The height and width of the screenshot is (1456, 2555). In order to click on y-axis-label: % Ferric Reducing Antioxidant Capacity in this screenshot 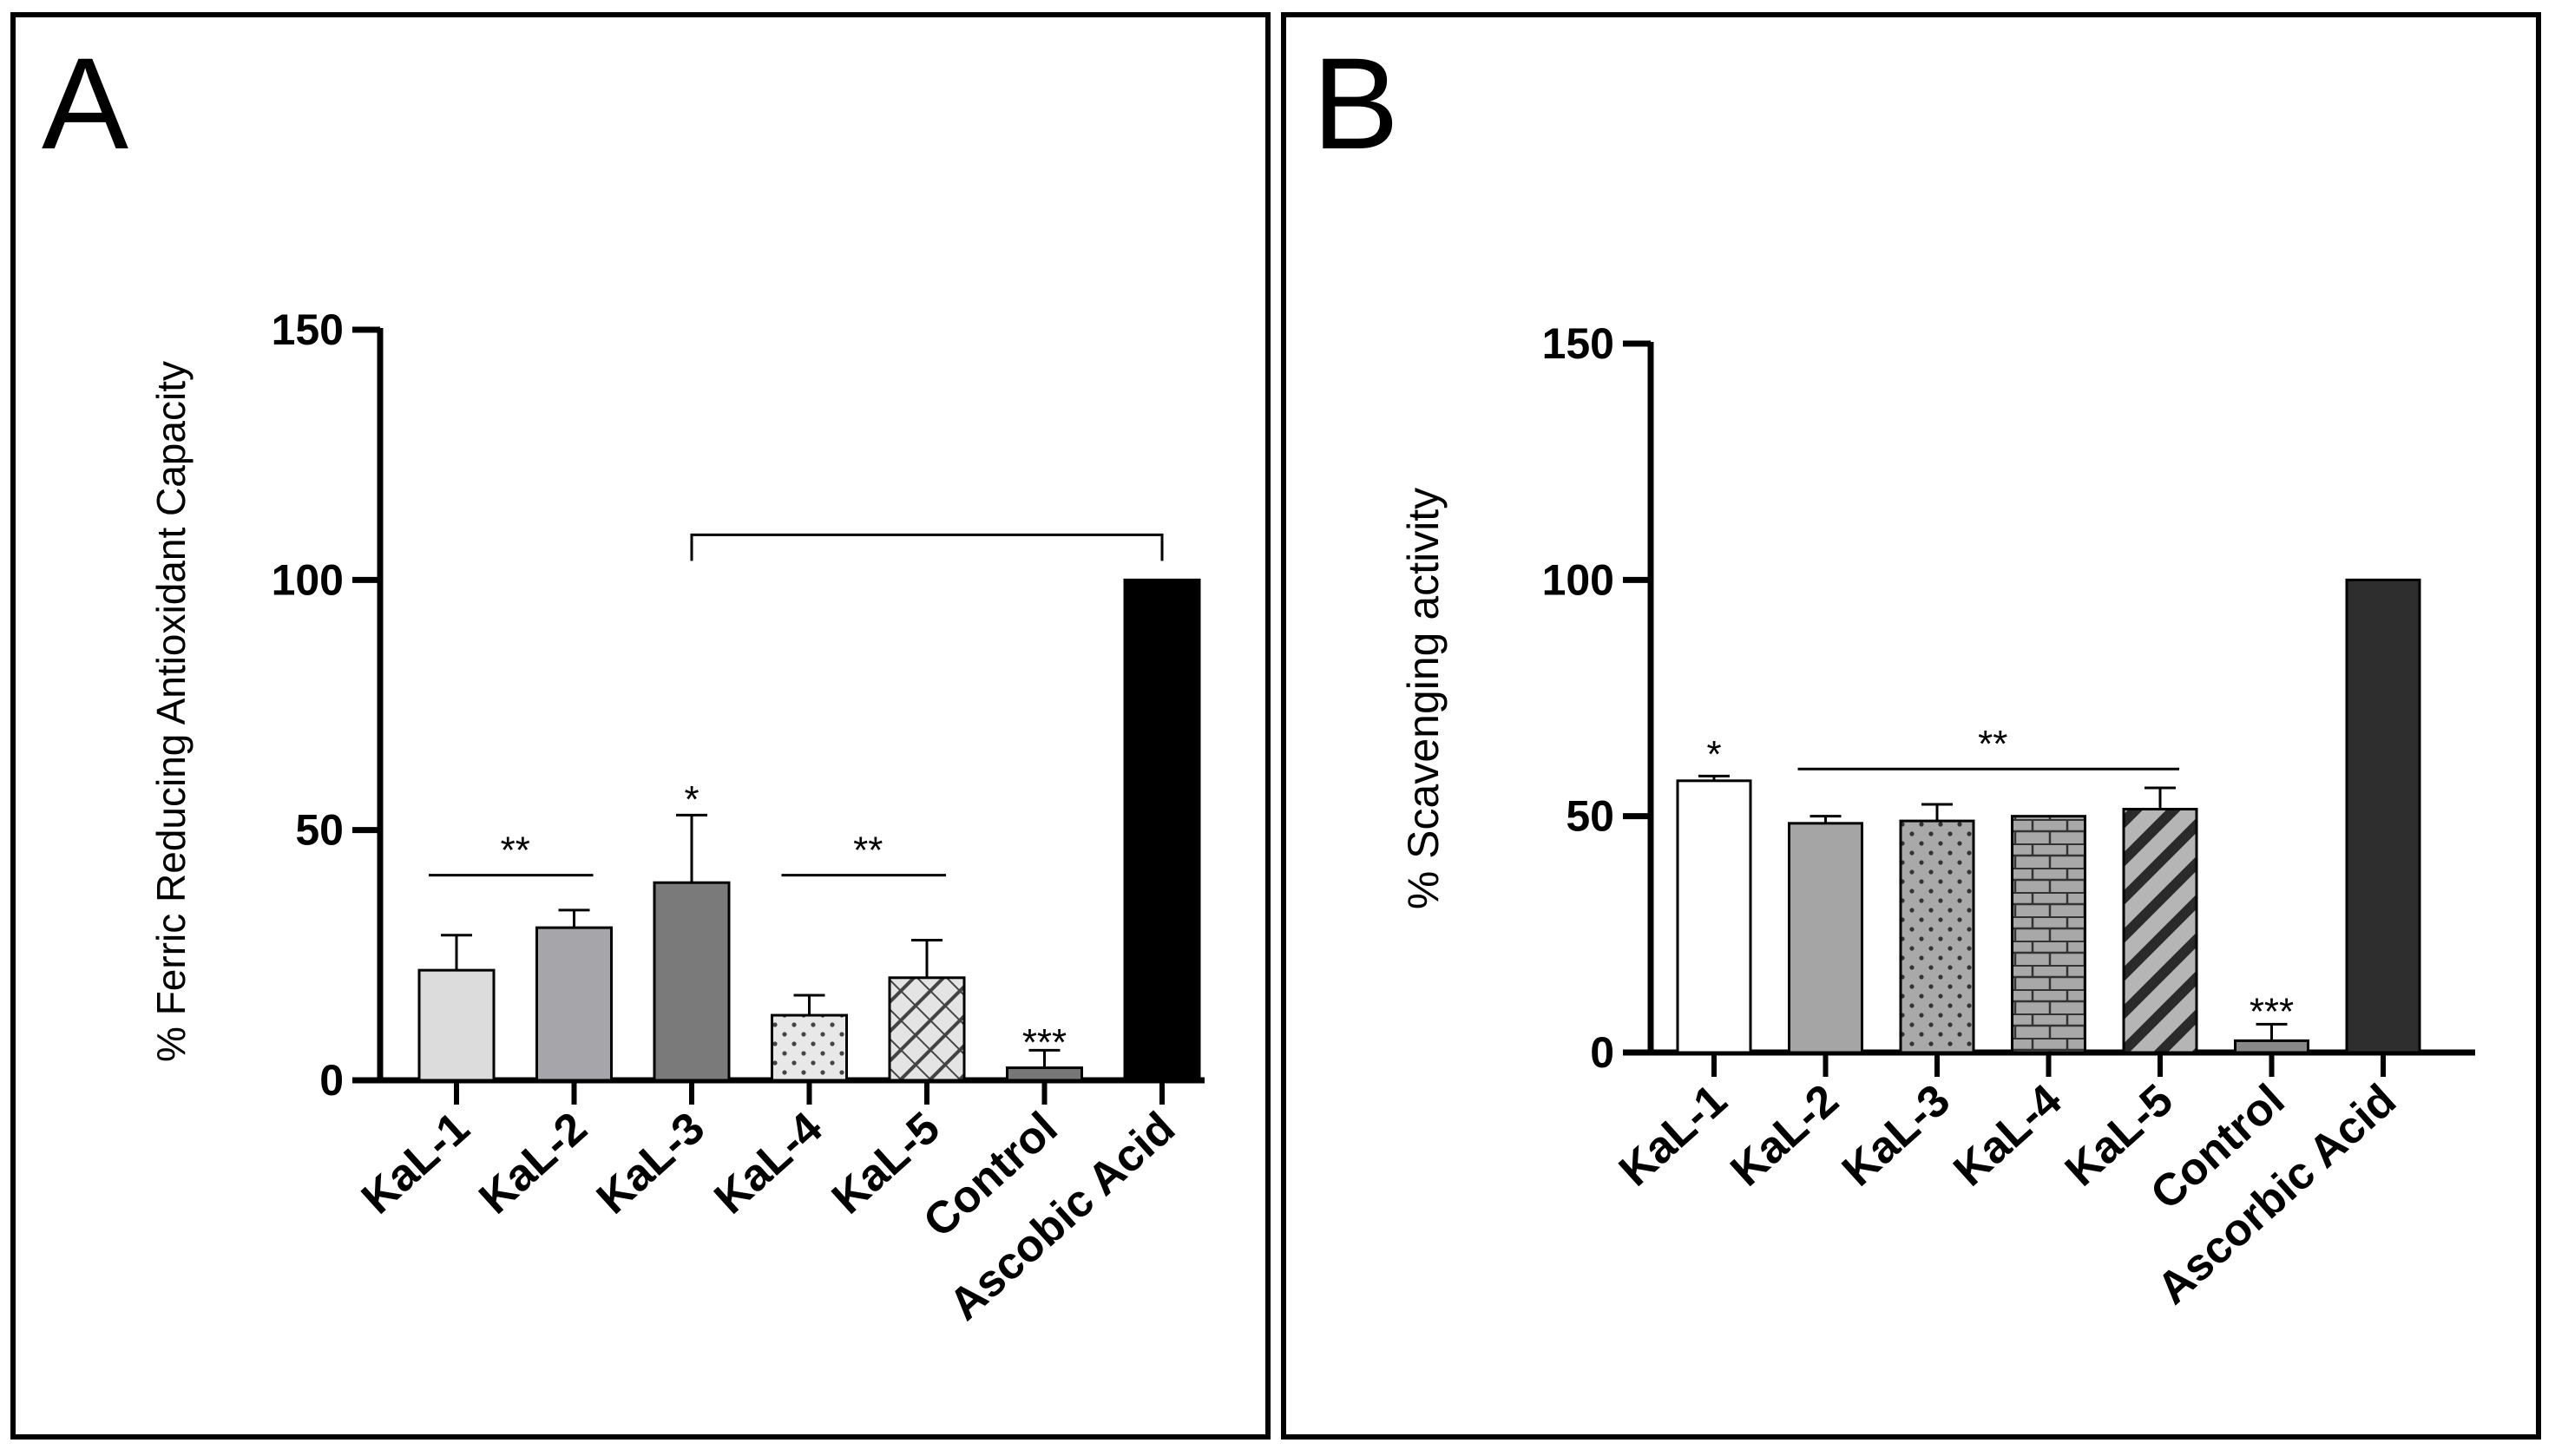, I will do `click(171, 711)`.